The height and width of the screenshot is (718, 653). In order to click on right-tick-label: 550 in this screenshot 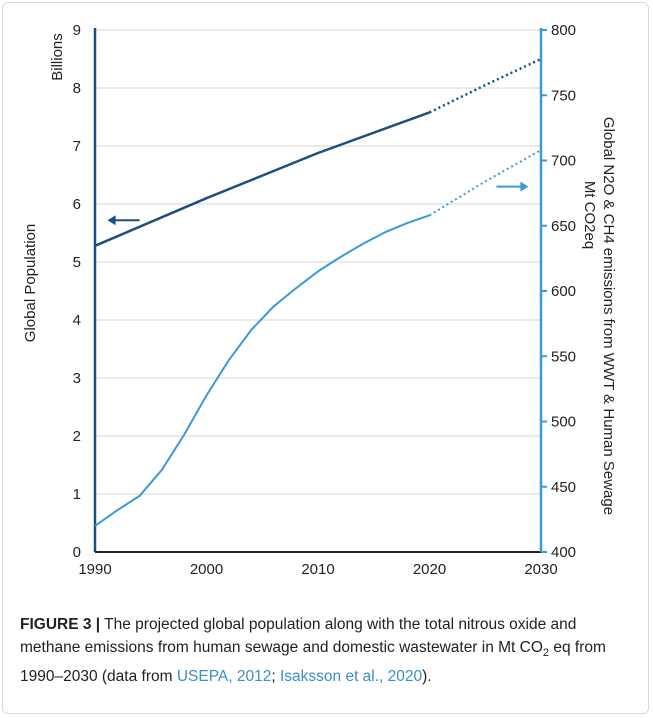, I will do `click(563, 356)`.